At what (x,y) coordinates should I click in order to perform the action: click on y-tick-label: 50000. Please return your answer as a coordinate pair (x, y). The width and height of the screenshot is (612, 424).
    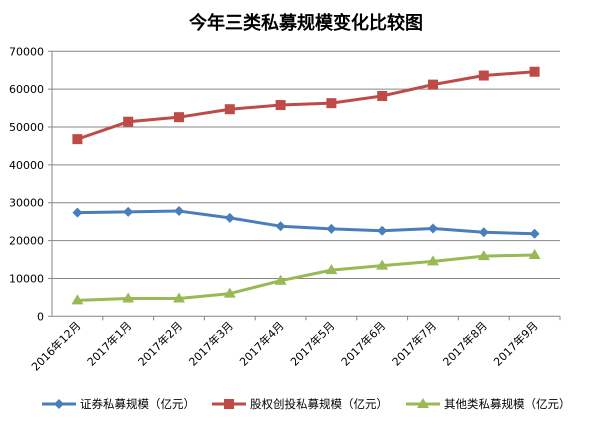
    Looking at the image, I should click on (26, 127).